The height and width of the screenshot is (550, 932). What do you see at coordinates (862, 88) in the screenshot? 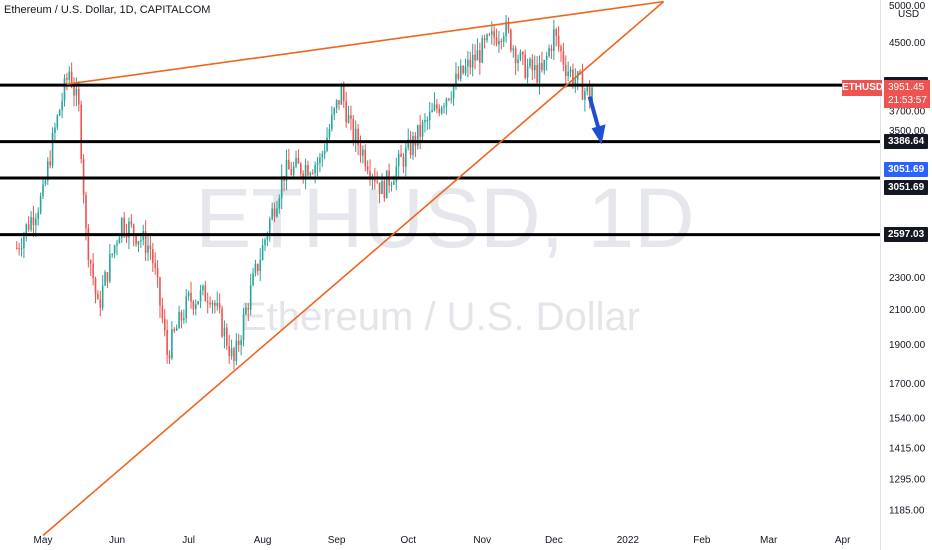
I see `symbol-tag: ETHUSD` at bounding box center [862, 88].